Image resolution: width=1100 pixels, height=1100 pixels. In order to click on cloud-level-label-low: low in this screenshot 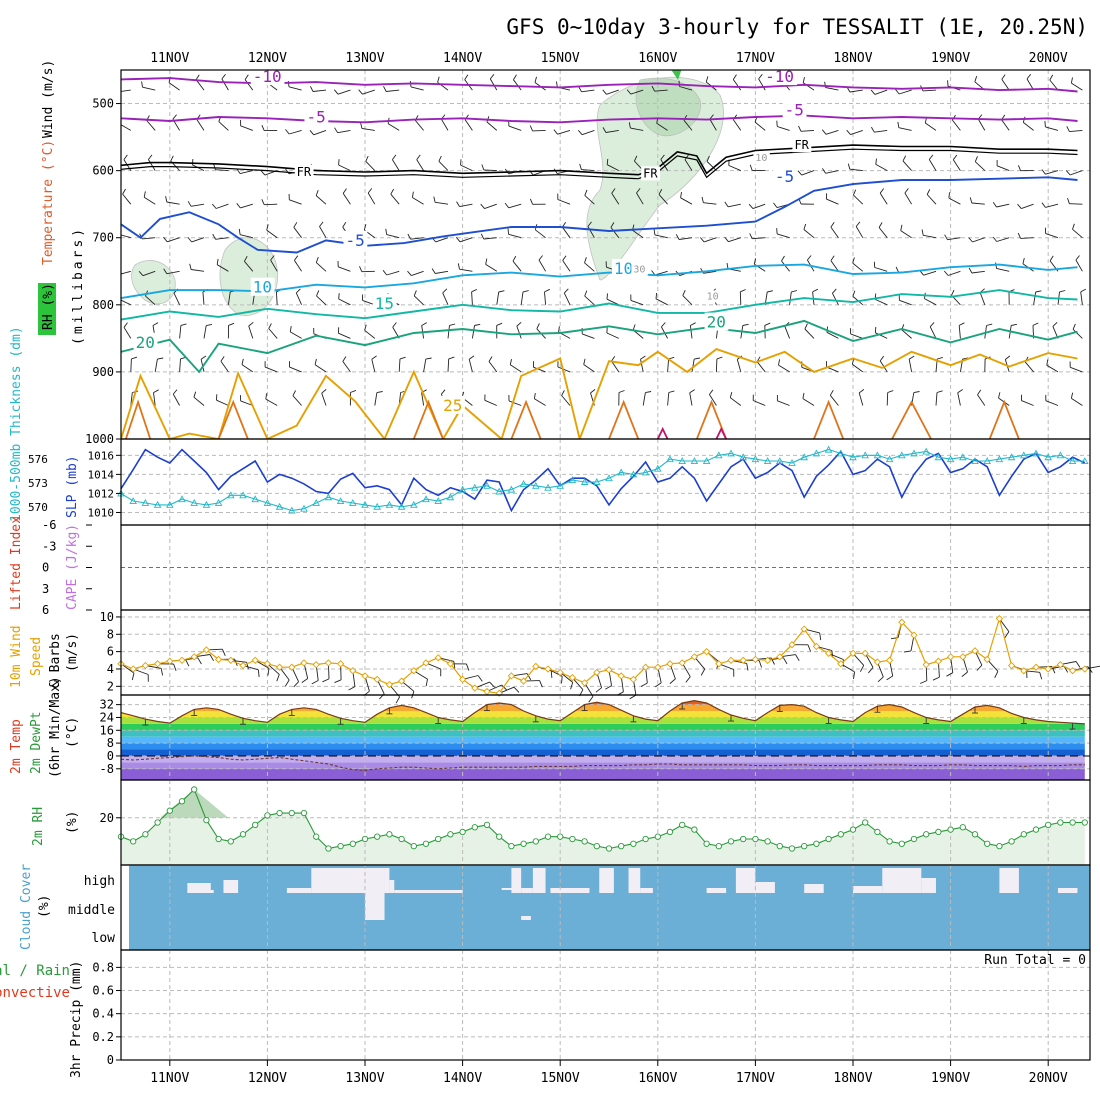, I will do `click(104, 938)`.